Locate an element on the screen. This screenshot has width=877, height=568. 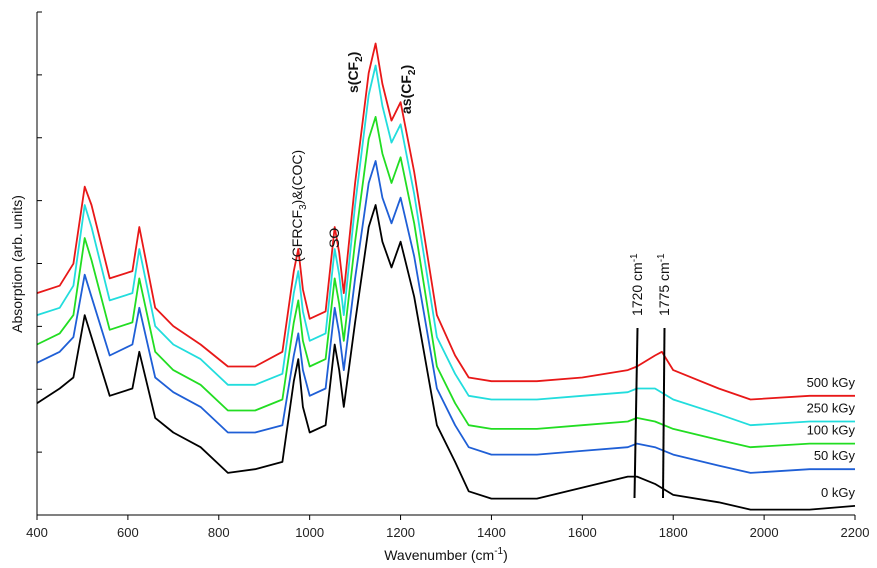
annotation-1775: 1775 cm-1 is located at coordinates (664, 284).